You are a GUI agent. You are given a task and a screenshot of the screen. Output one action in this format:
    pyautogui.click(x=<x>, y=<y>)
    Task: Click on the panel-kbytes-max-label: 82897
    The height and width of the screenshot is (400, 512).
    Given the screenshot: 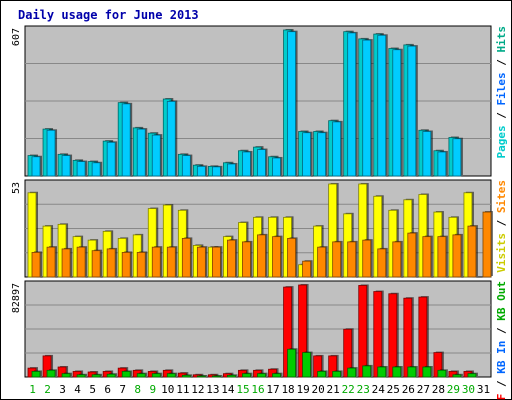 What is the action you would take?
    pyautogui.click(x=16, y=298)
    